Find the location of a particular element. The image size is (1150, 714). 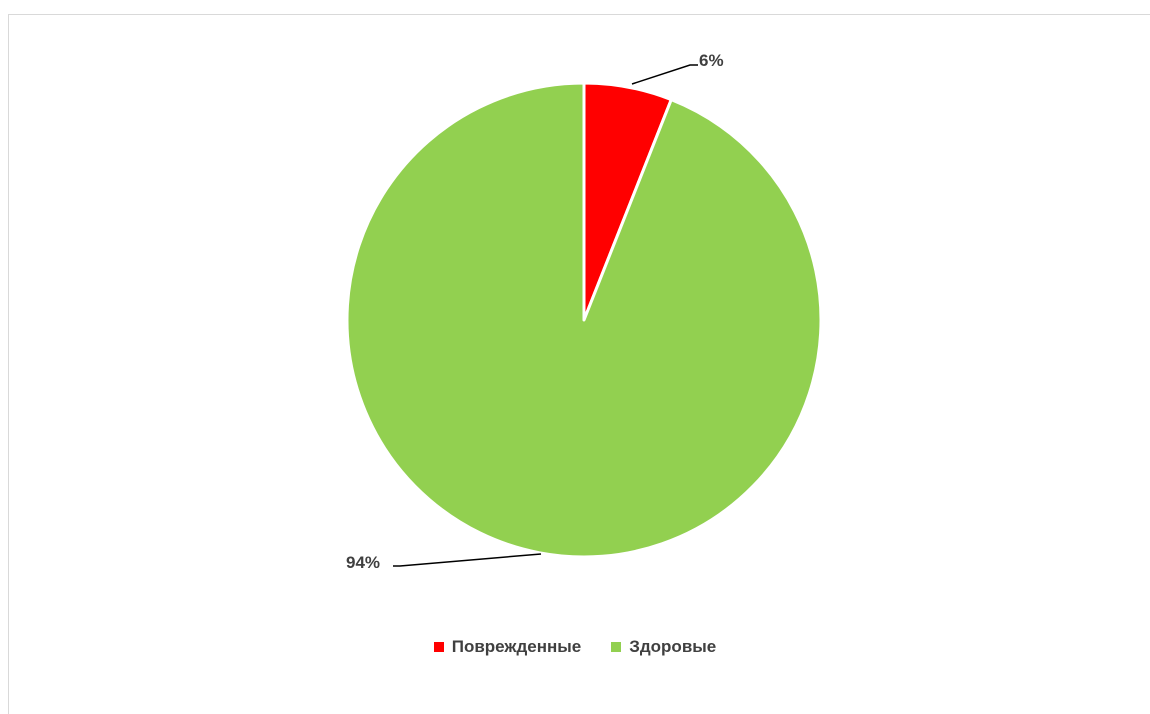

data-label-healthy: 94% is located at coordinates (363, 562).